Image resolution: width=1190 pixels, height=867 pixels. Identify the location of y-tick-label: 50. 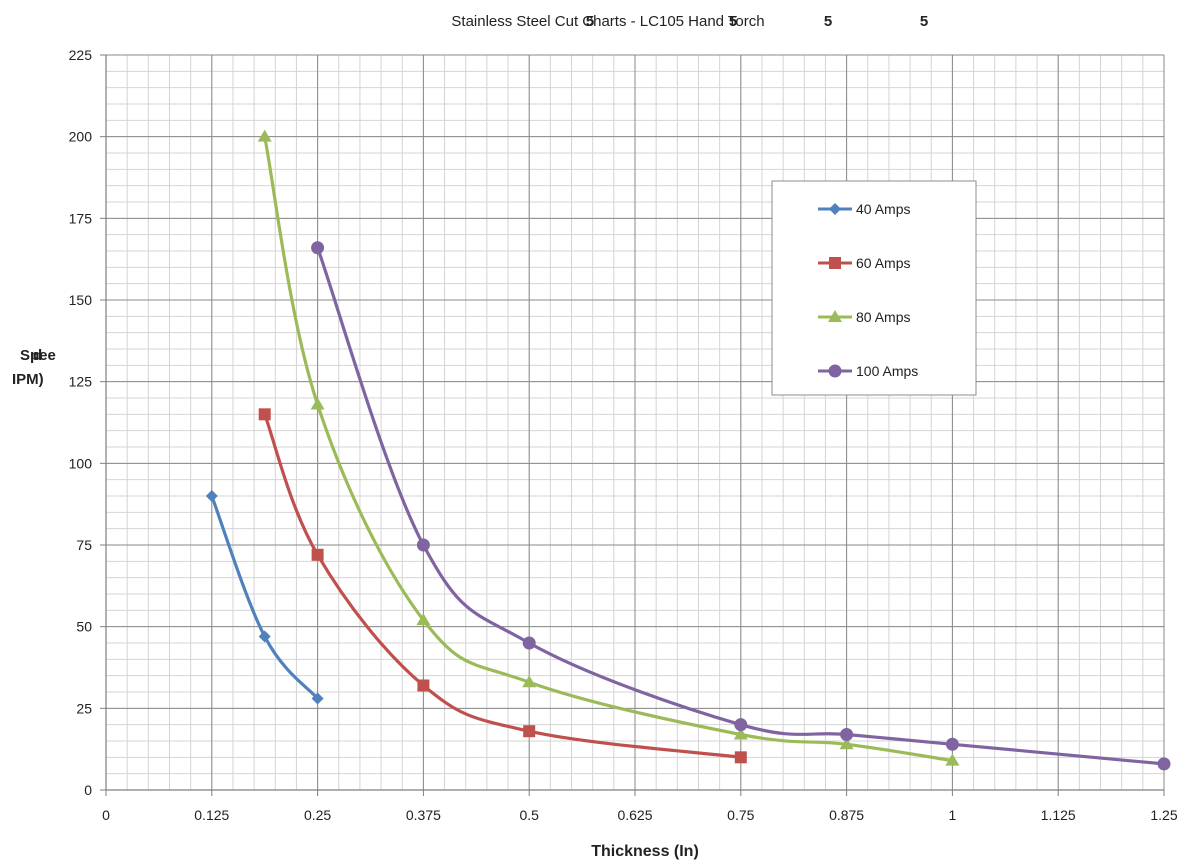
(84, 627).